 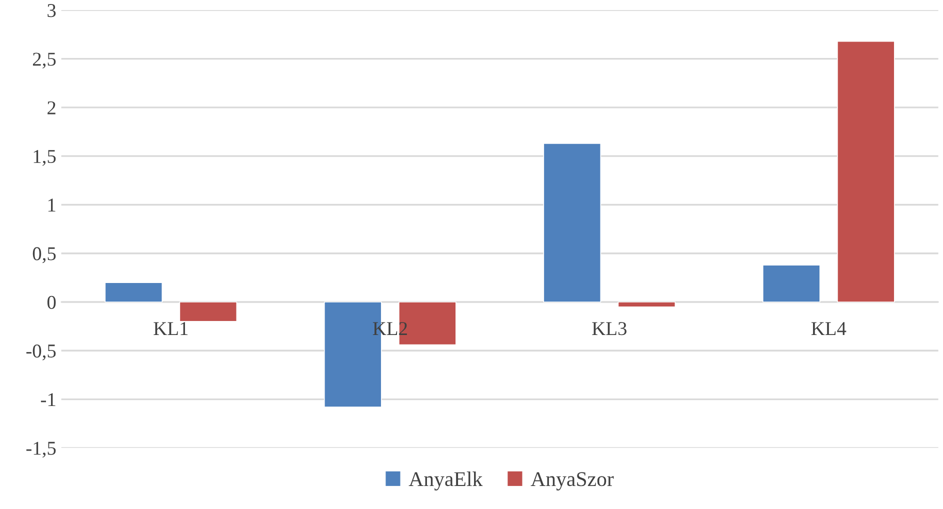 What do you see at coordinates (572, 481) in the screenshot?
I see `legend-label: AnyaSzor` at bounding box center [572, 481].